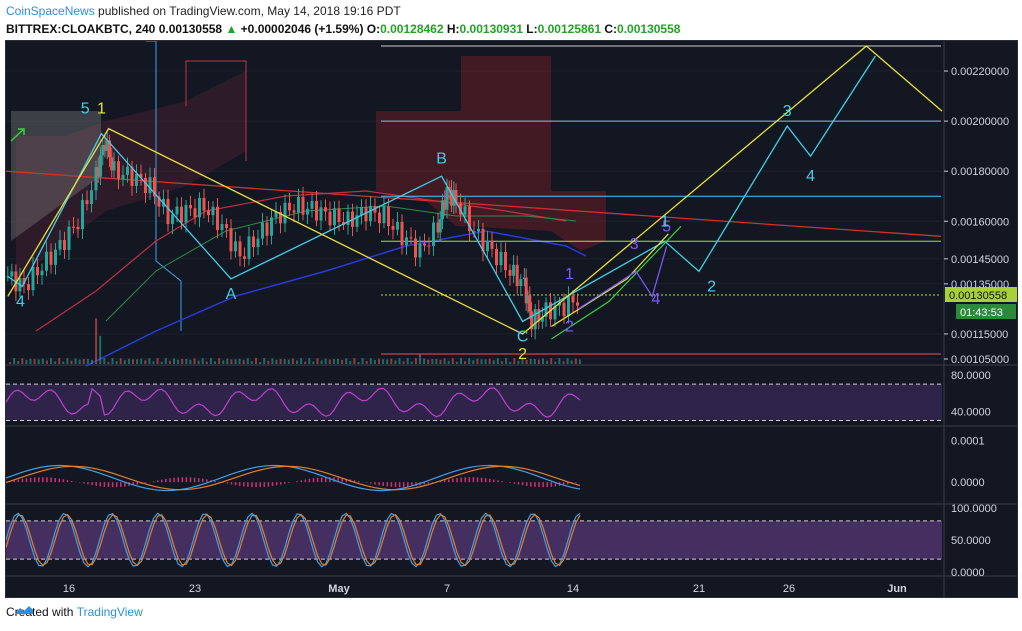 The height and width of the screenshot is (631, 1022). Describe the element at coordinates (474, 402) in the screenshot. I see `rsi-band` at that location.